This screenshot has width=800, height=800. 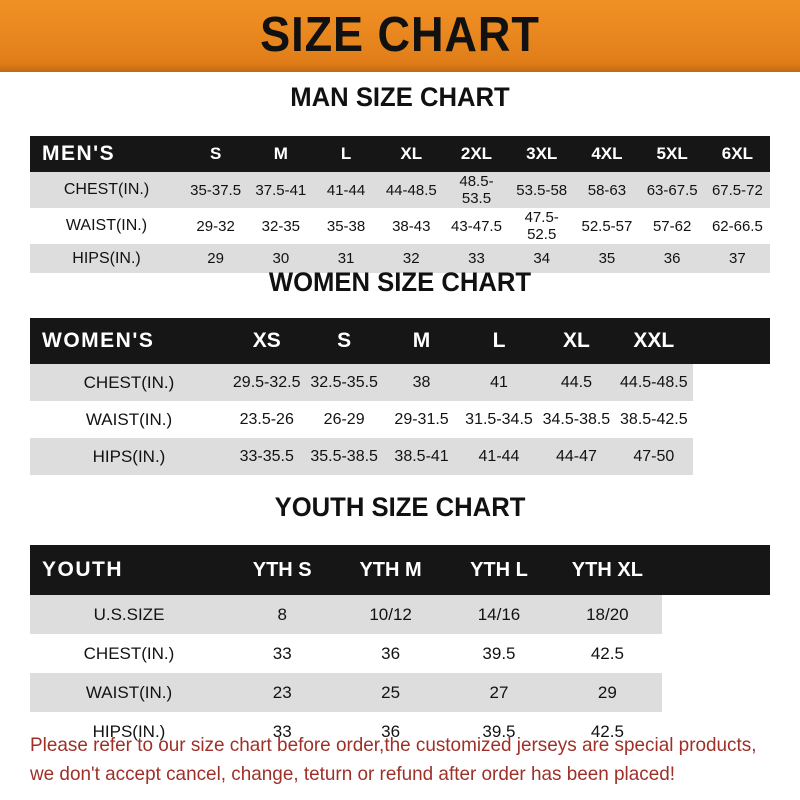 What do you see at coordinates (344, 382) in the screenshot?
I see `women-cell: 32.5-35.5` at bounding box center [344, 382].